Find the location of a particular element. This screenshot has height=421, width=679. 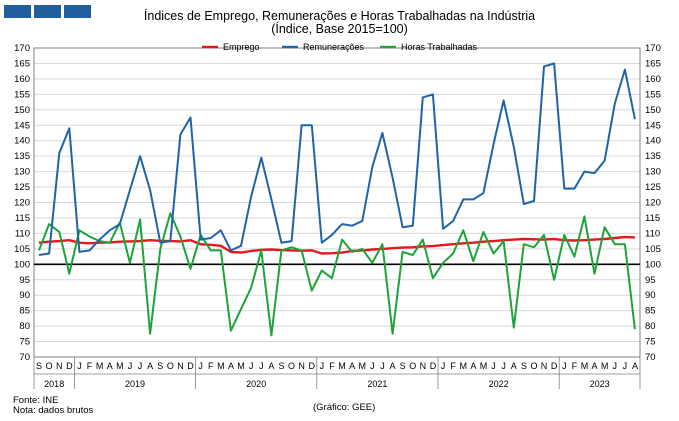

y-tick-label-right: 110 is located at coordinates (652, 233).